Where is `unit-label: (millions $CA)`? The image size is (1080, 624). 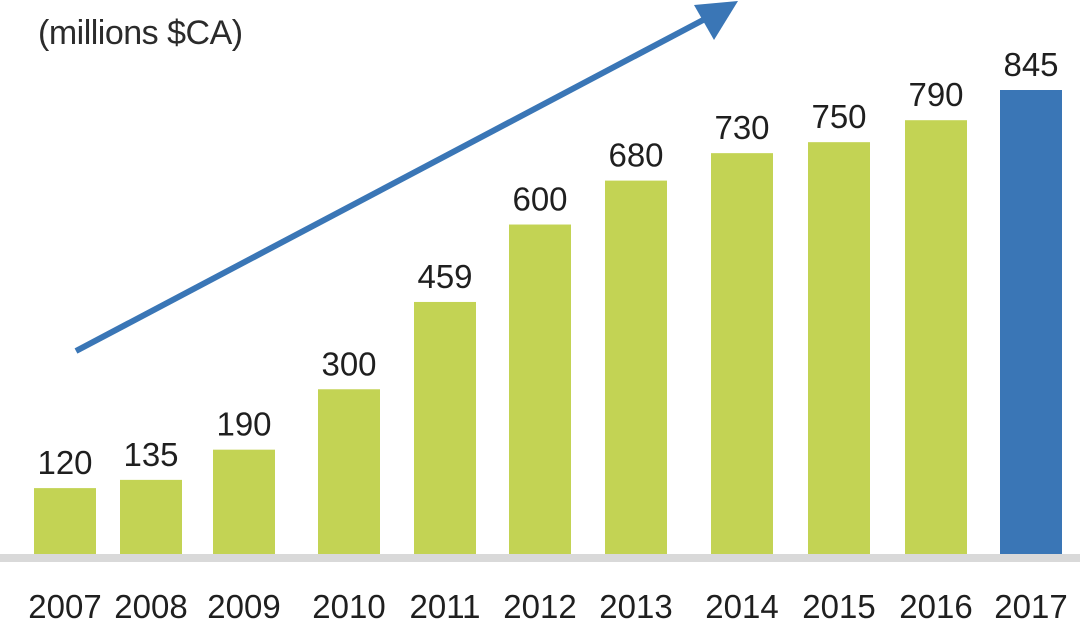 unit-label: (millions $CA) is located at coordinates (140, 33).